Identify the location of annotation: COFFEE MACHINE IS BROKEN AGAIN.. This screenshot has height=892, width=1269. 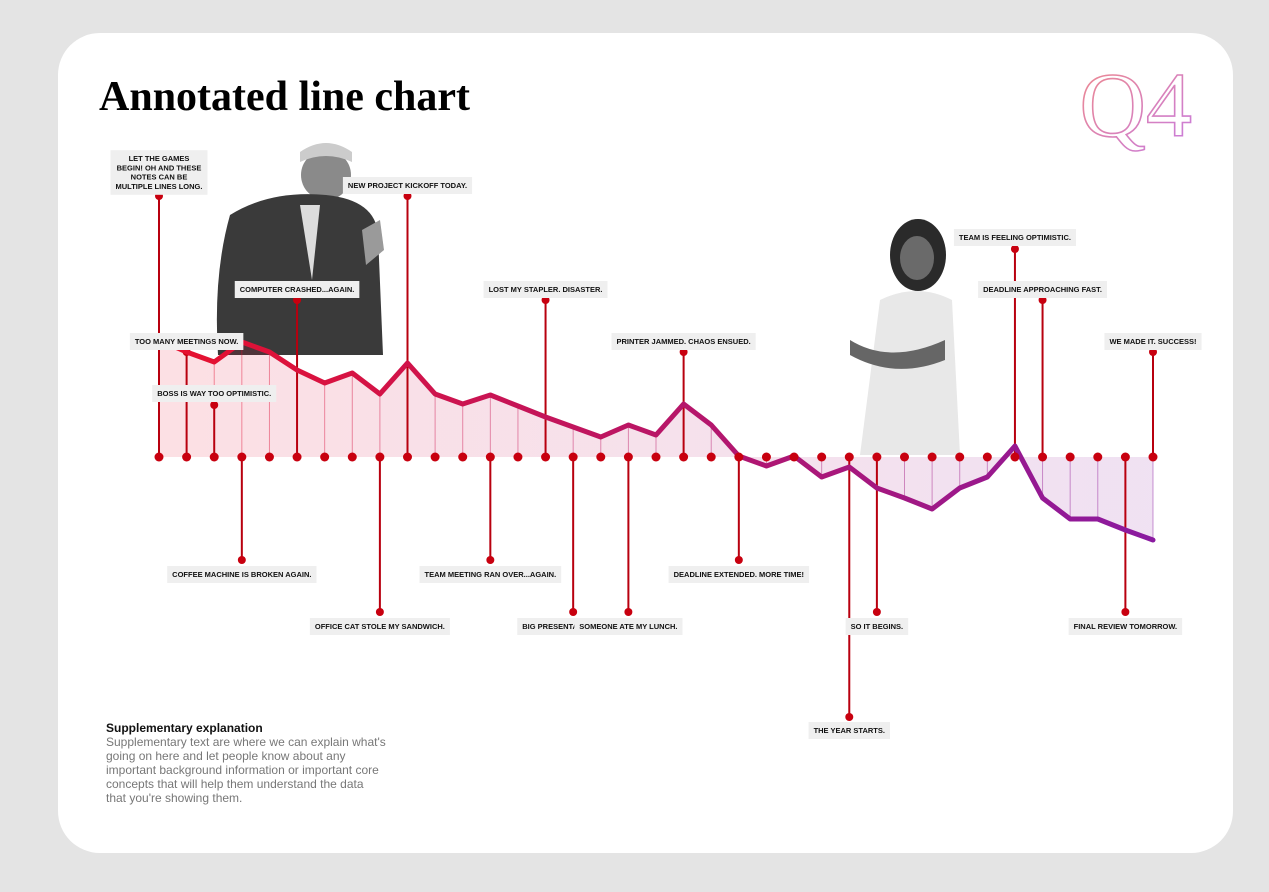
(242, 574).